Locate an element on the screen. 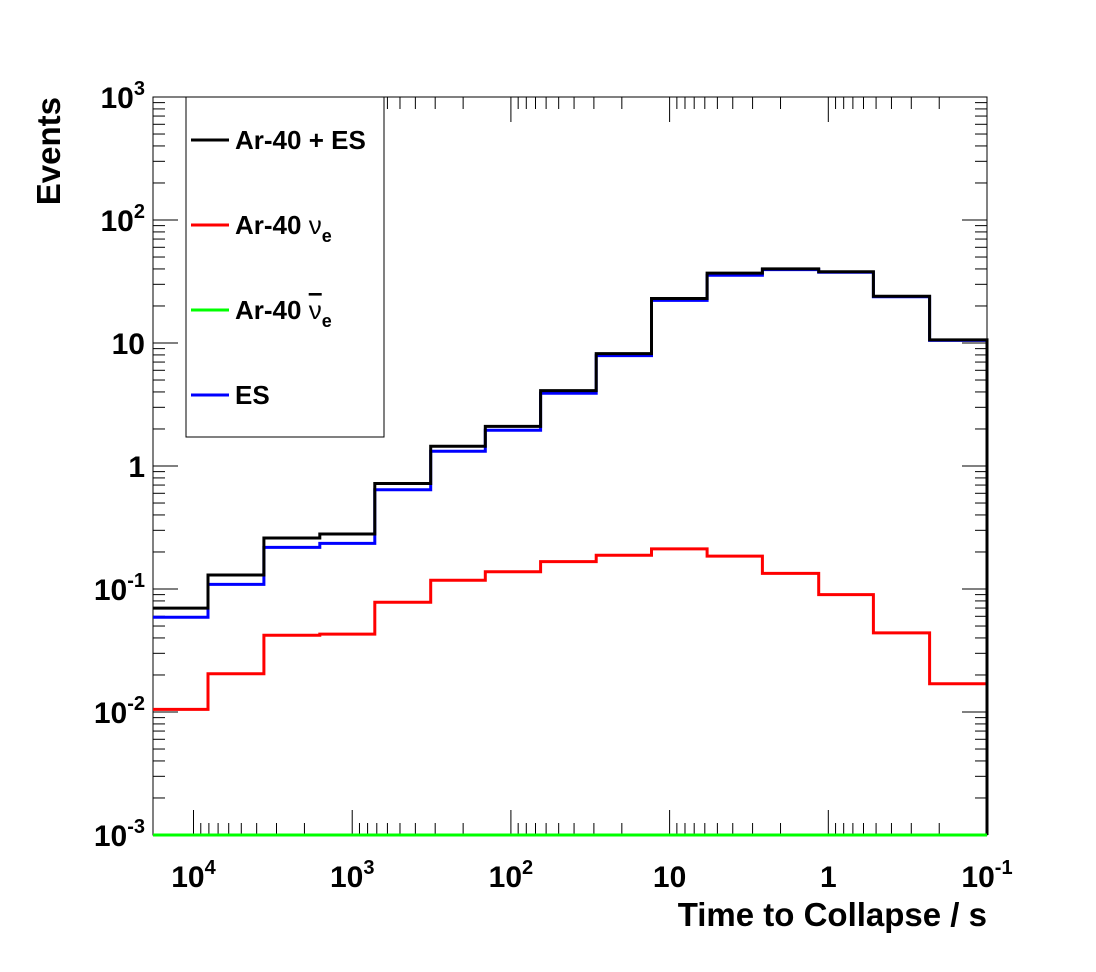 This screenshot has width=1096, height=972. y-tick-label: 10³ is located at coordinates (123, 96).